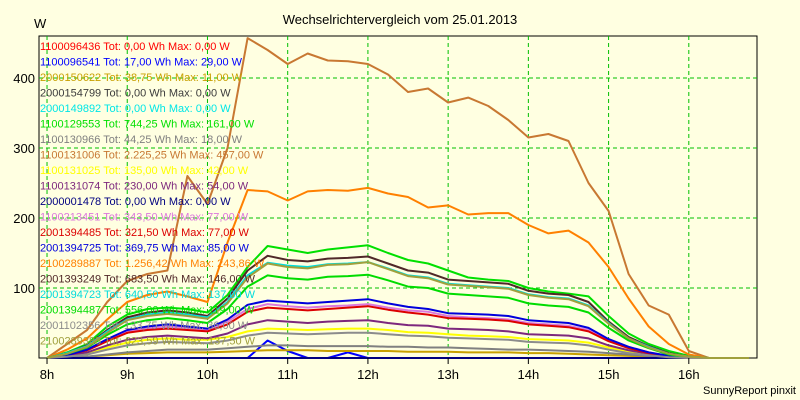 Image resolution: width=800 pixels, height=400 pixels. What do you see at coordinates (529, 374) in the screenshot?
I see `x-tick-label: 14h` at bounding box center [529, 374].